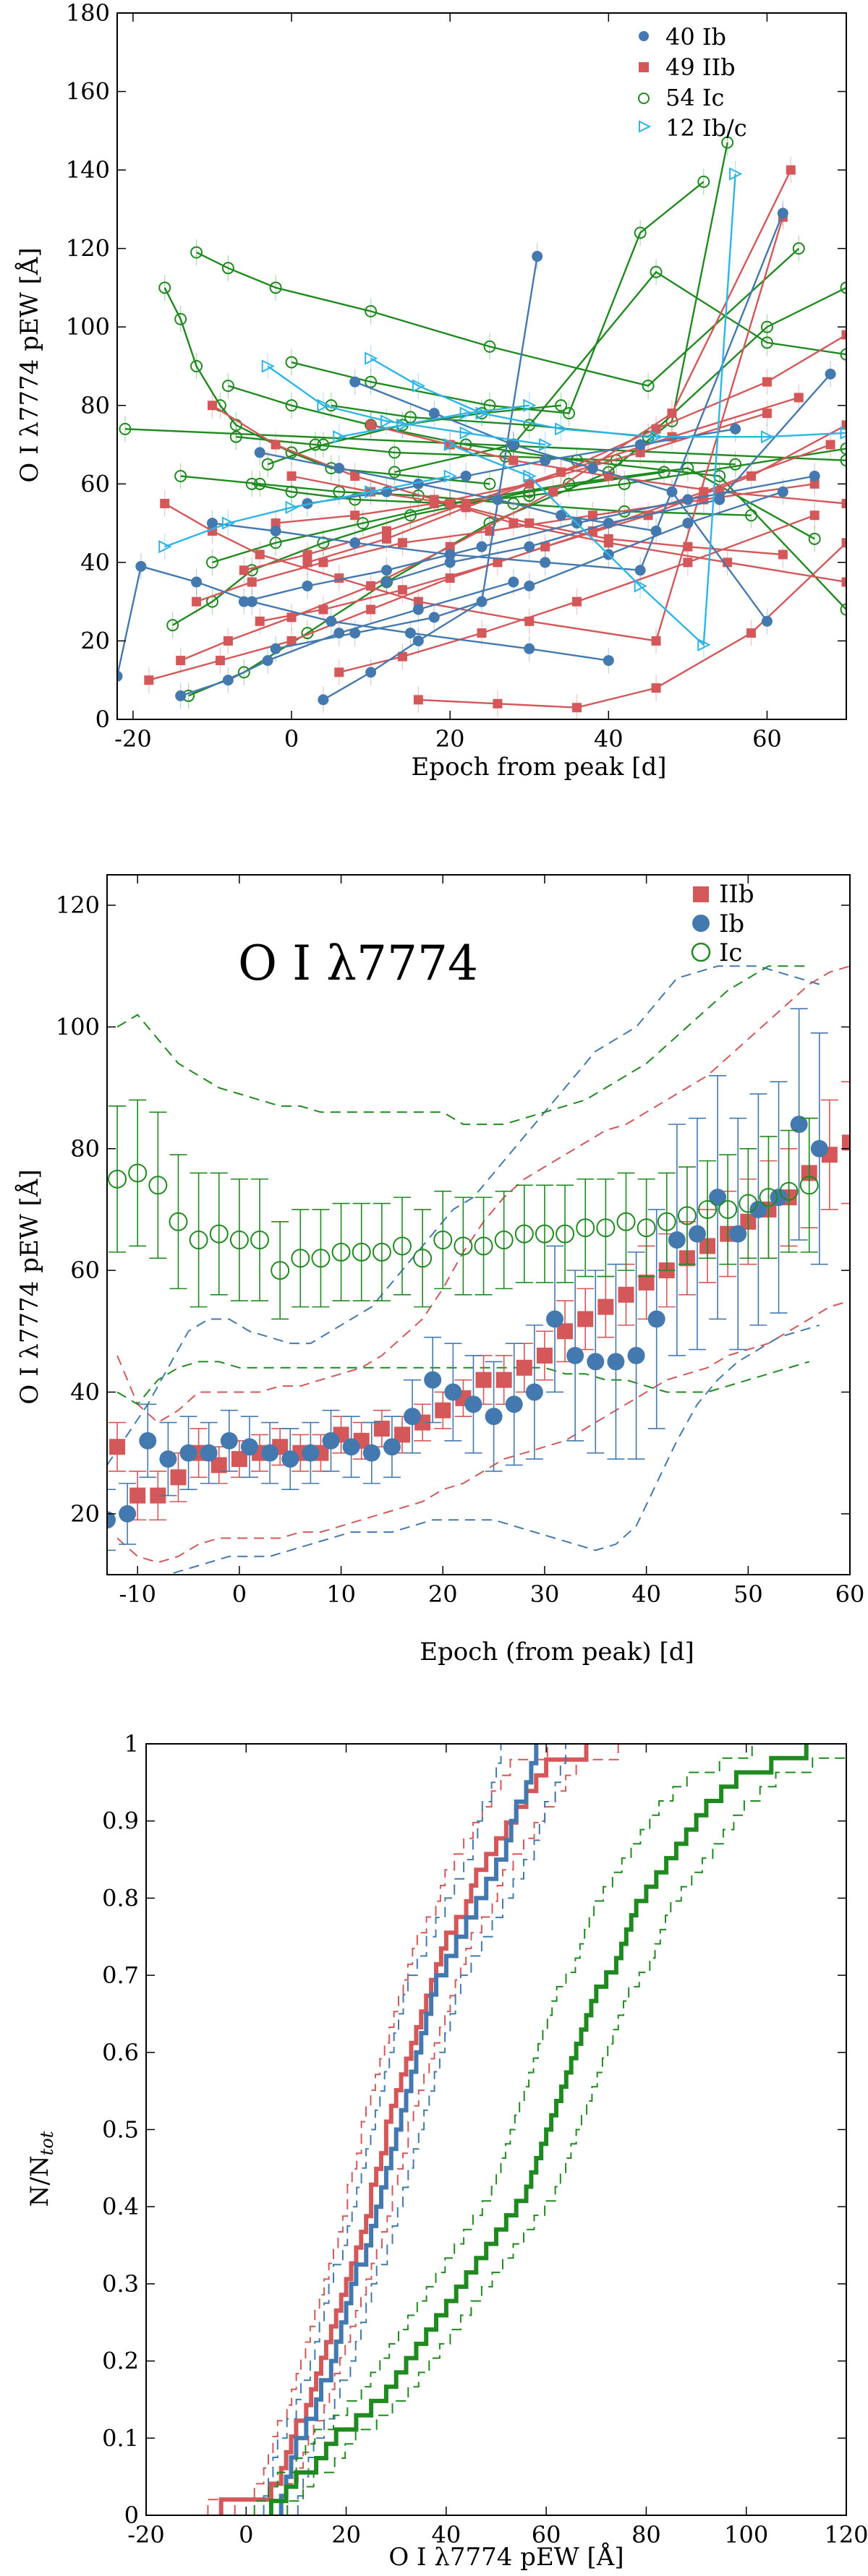 Image resolution: width=868 pixels, height=2576 pixels. What do you see at coordinates (539, 767) in the screenshot?
I see `panel-1-xlabel: Epoch from peak [d]` at bounding box center [539, 767].